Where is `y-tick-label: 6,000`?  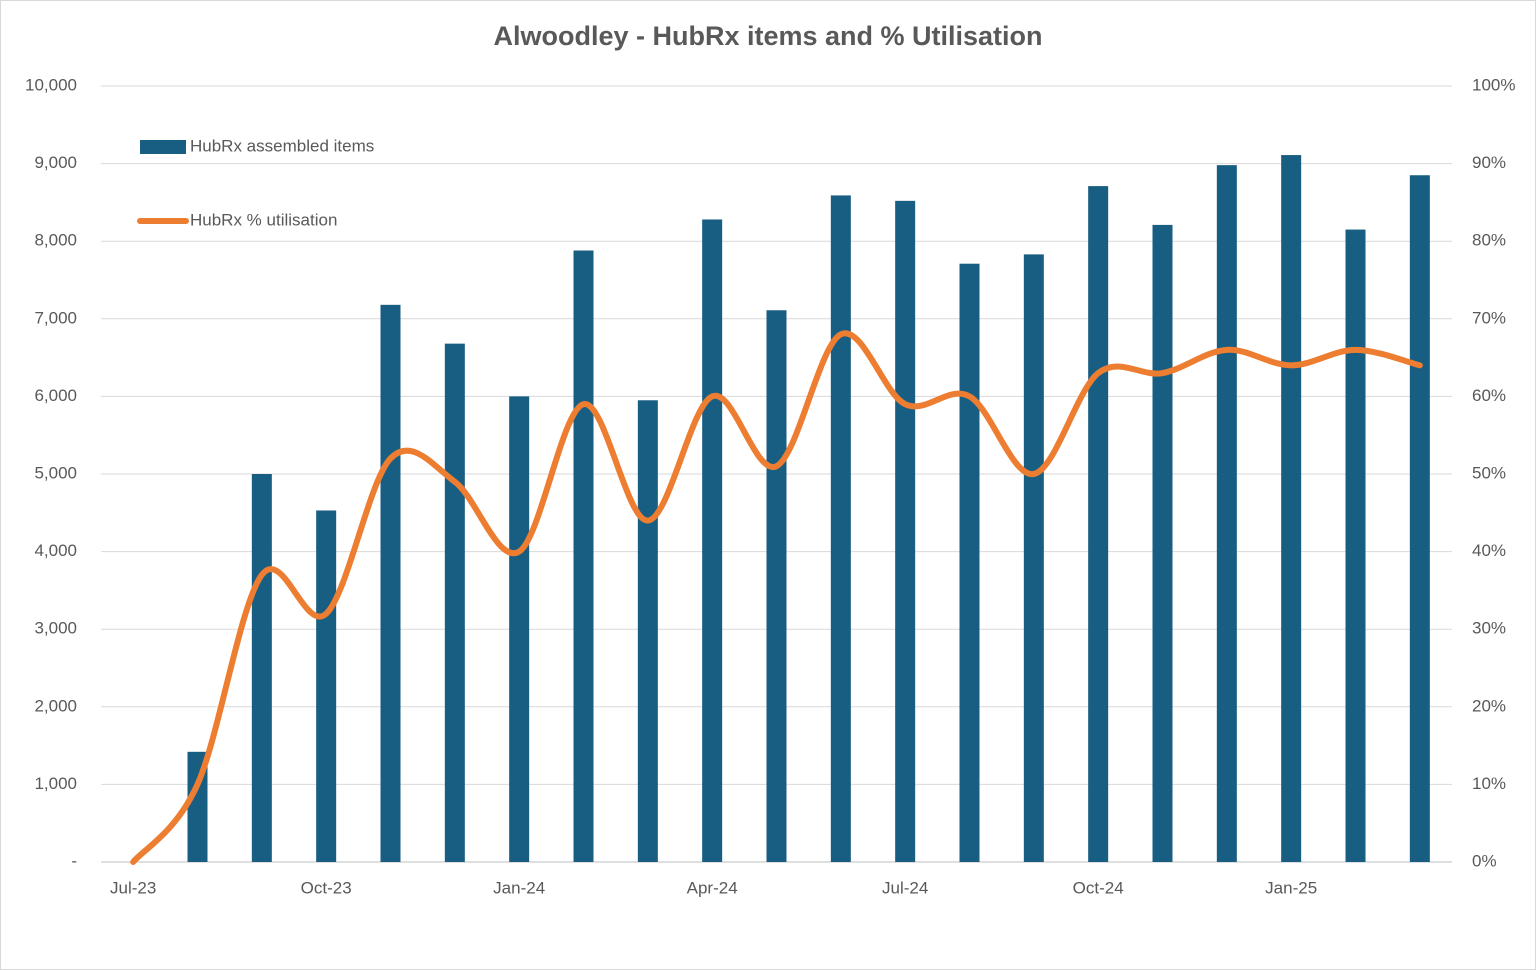
y-tick-label: 6,000 is located at coordinates (55, 395).